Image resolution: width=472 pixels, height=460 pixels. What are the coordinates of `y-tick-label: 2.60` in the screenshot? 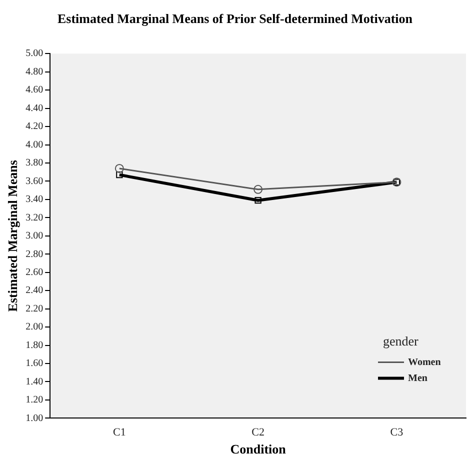 It's located at (35, 272).